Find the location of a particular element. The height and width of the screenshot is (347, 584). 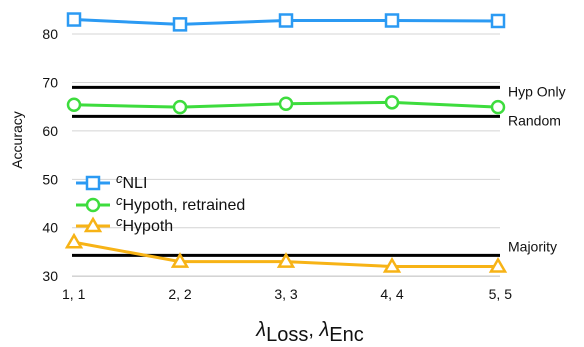

y-tick-label: 30 is located at coordinates (50, 276).